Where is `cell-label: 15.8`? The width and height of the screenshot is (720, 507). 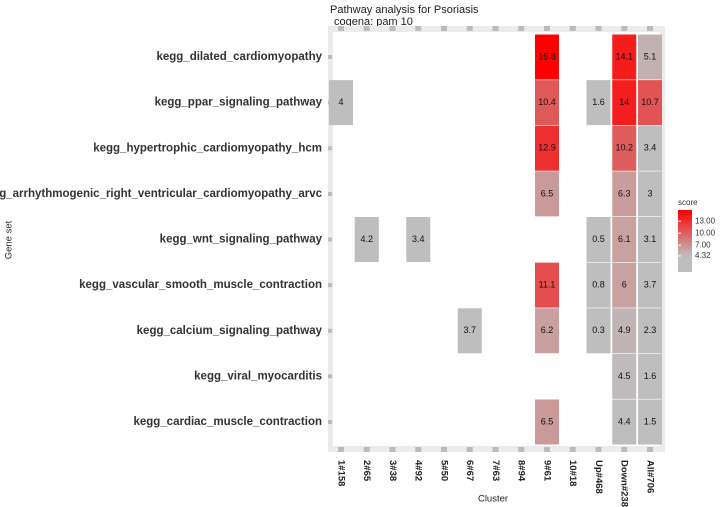 cell-label: 15.8 is located at coordinates (547, 56).